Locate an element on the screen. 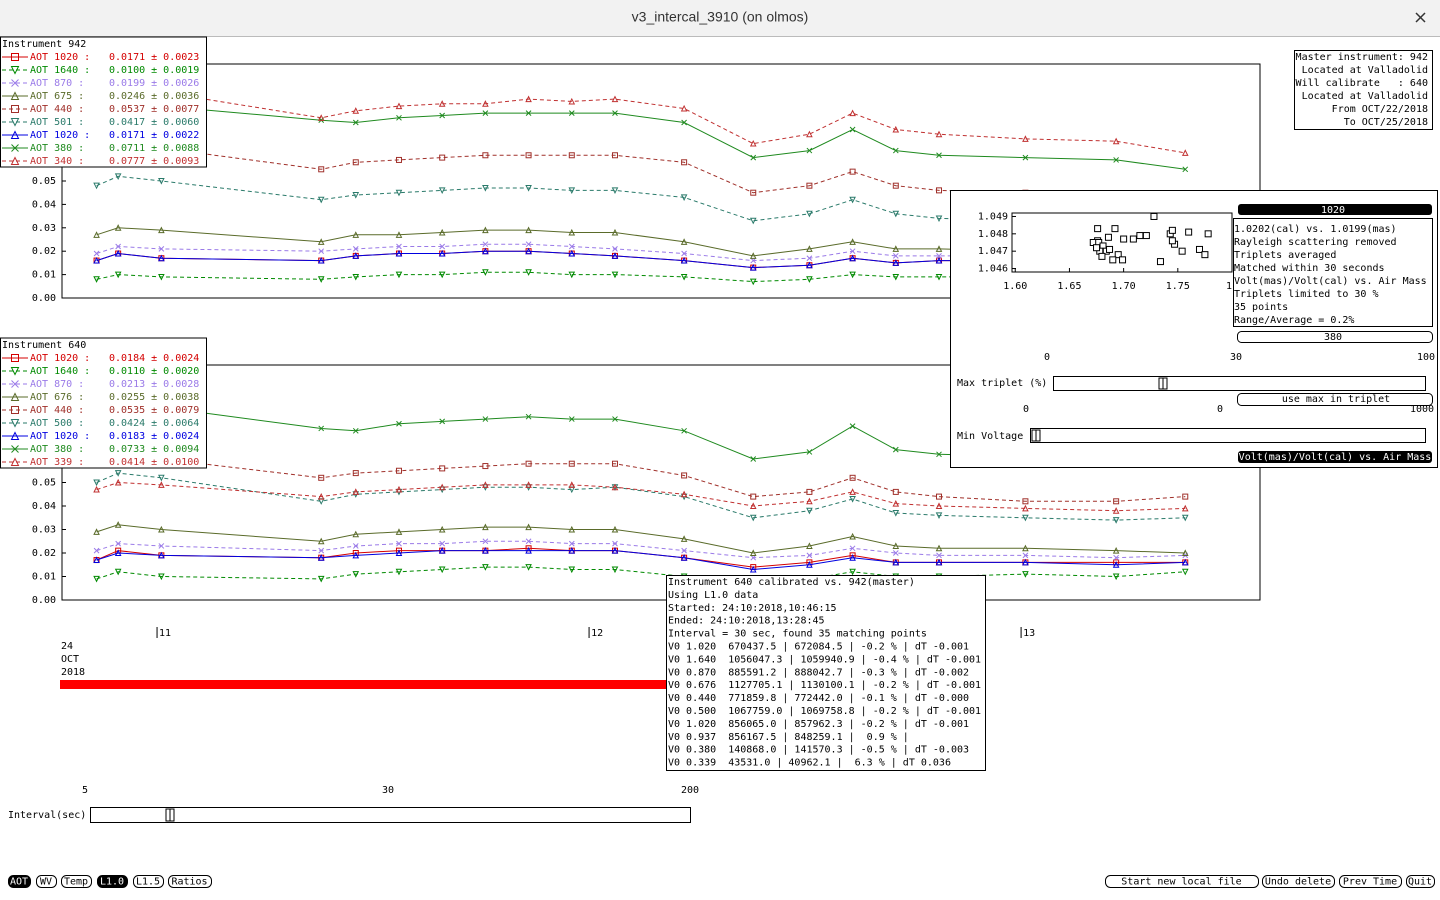 This screenshot has height=900, width=1440. legend-name: AOT 1020 : is located at coordinates (60, 135).